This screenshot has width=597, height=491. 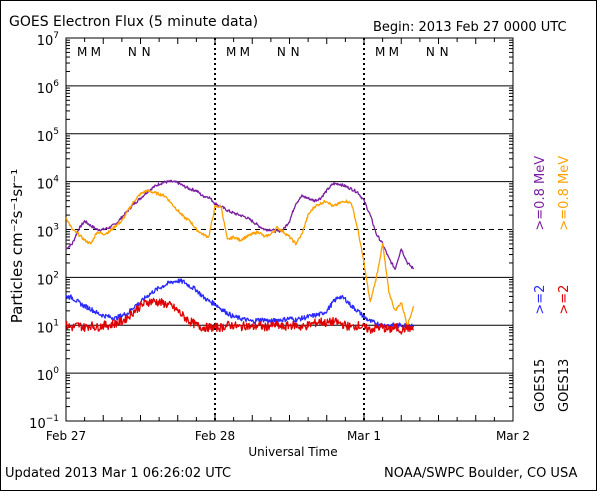 I want to click on y-axis-label: Particles cm⁻²s⁻¹sr⁻¹, so click(x=17, y=246).